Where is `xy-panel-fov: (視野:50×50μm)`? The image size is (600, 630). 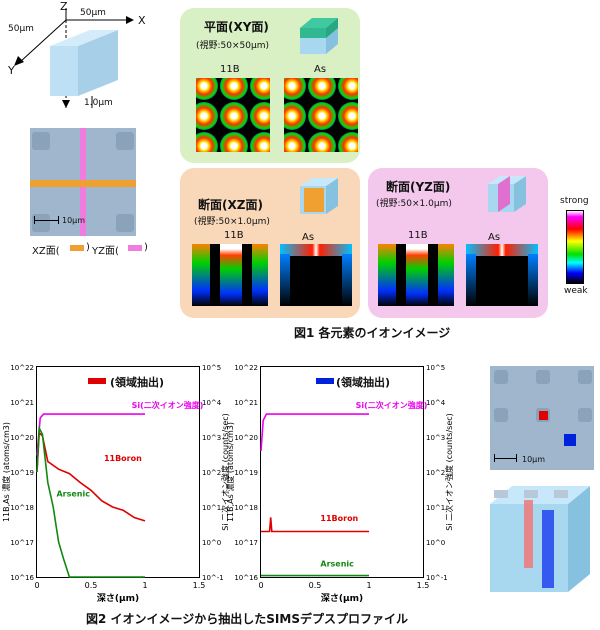 xy-panel-fov: (視野:50×50μm) is located at coordinates (232, 46).